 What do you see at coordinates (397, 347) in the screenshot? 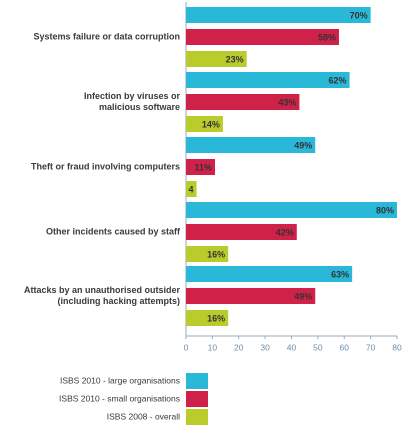
I see `x-tick-label: 80` at bounding box center [397, 347].